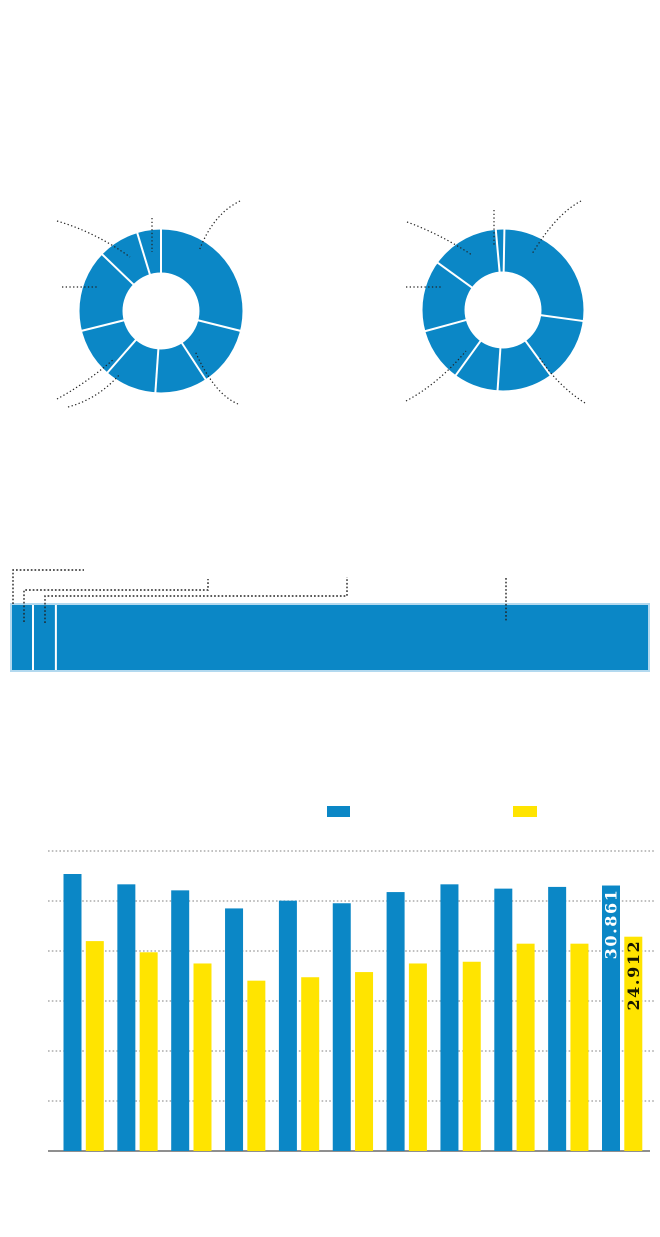  What do you see at coordinates (338, 811) in the screenshot?
I see `legend-swatch-blue` at bounding box center [338, 811].